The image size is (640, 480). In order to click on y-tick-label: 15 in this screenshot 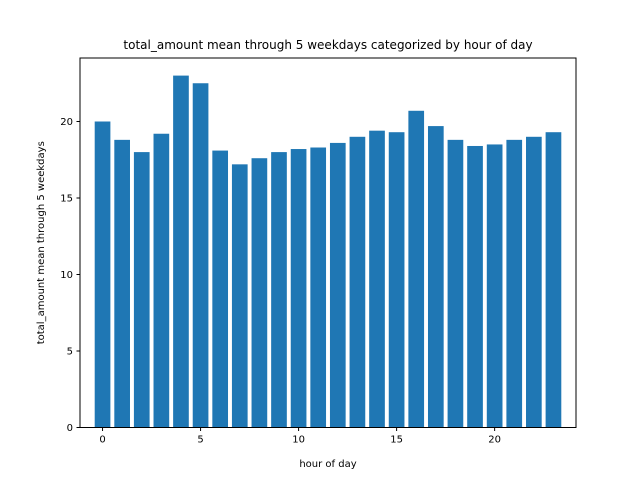, I will do `click(66, 198)`.